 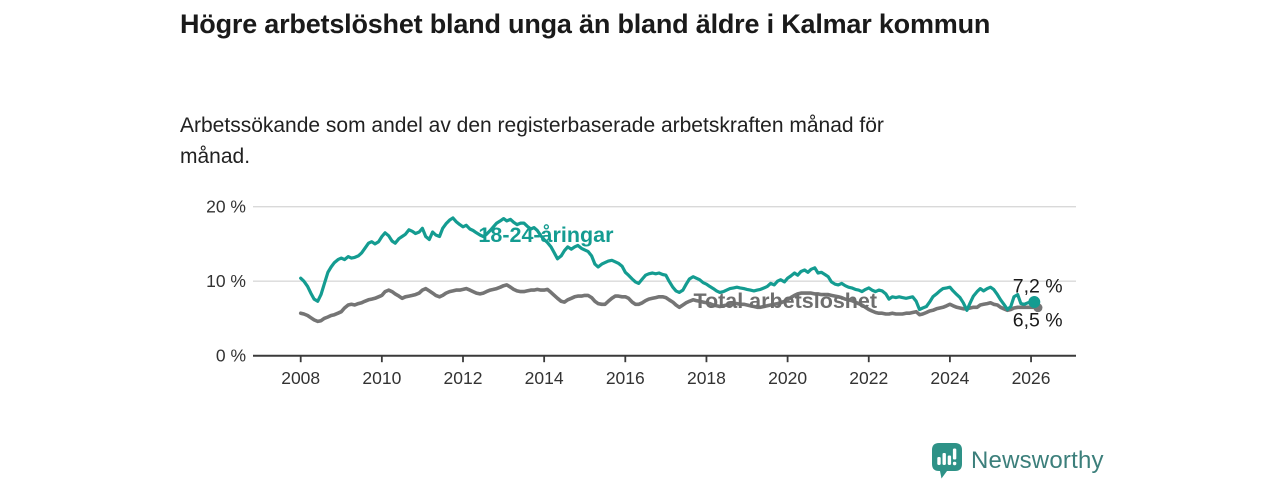 What do you see at coordinates (947, 461) in the screenshot?
I see `newsworthy-pin-barchart-icon` at bounding box center [947, 461].